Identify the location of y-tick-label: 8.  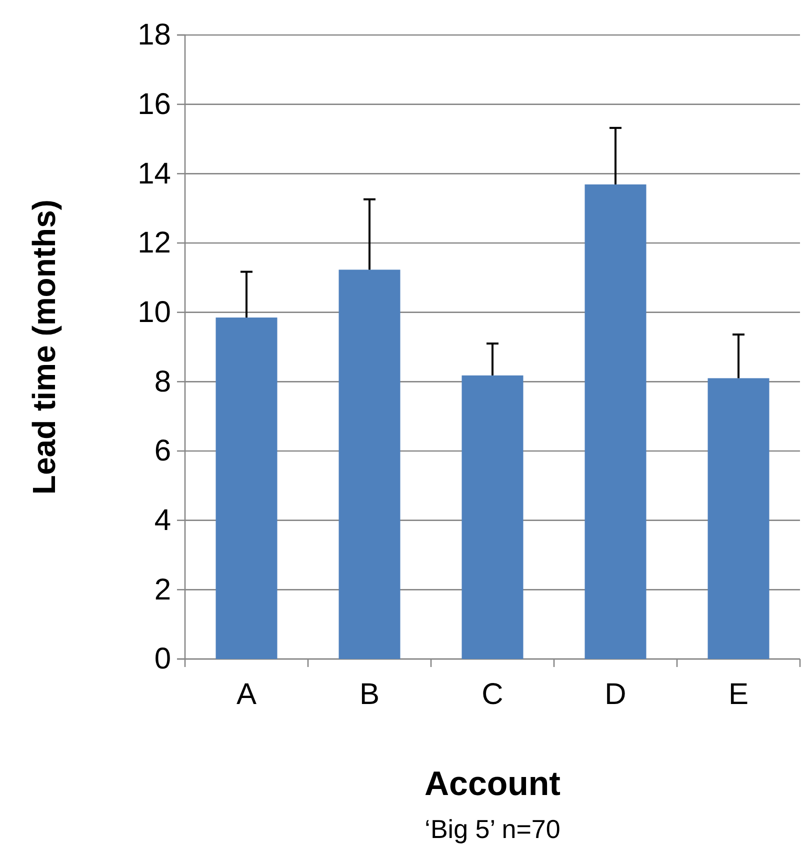
(162, 381).